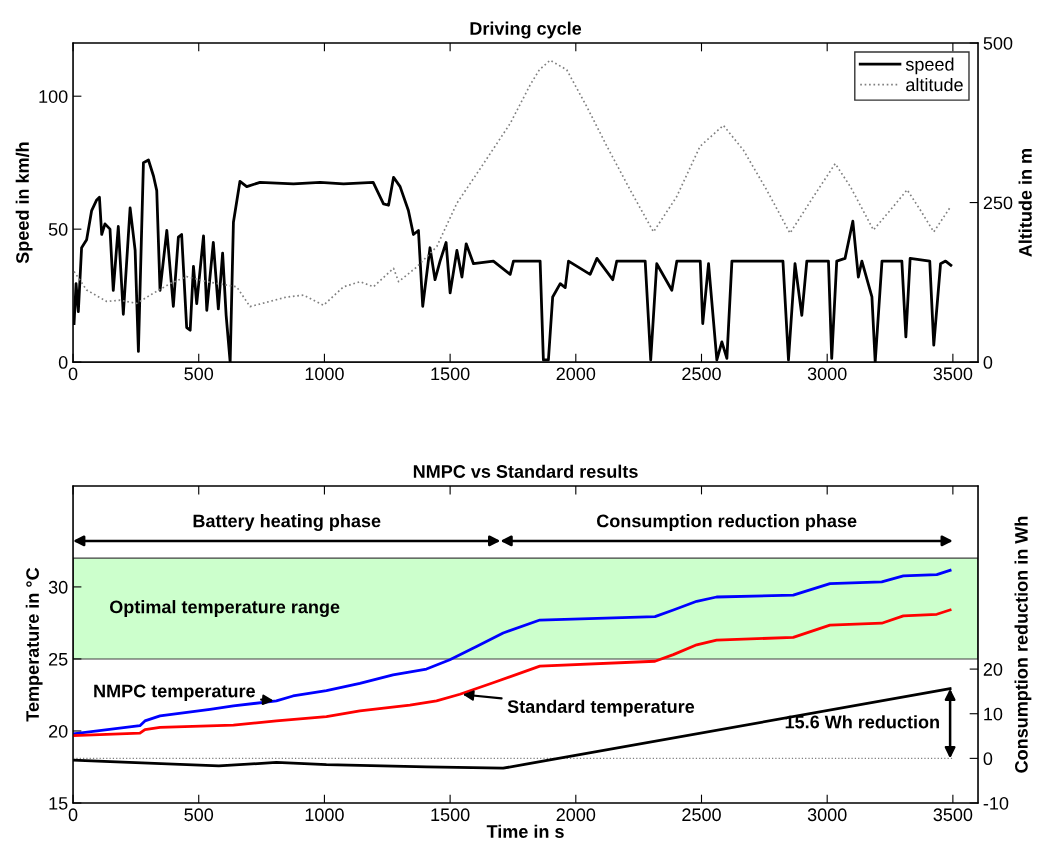 Image resolution: width=1045 pixels, height=852 pixels. Describe the element at coordinates (996, 803) in the screenshot. I see `y2-tick-label: -10` at that location.